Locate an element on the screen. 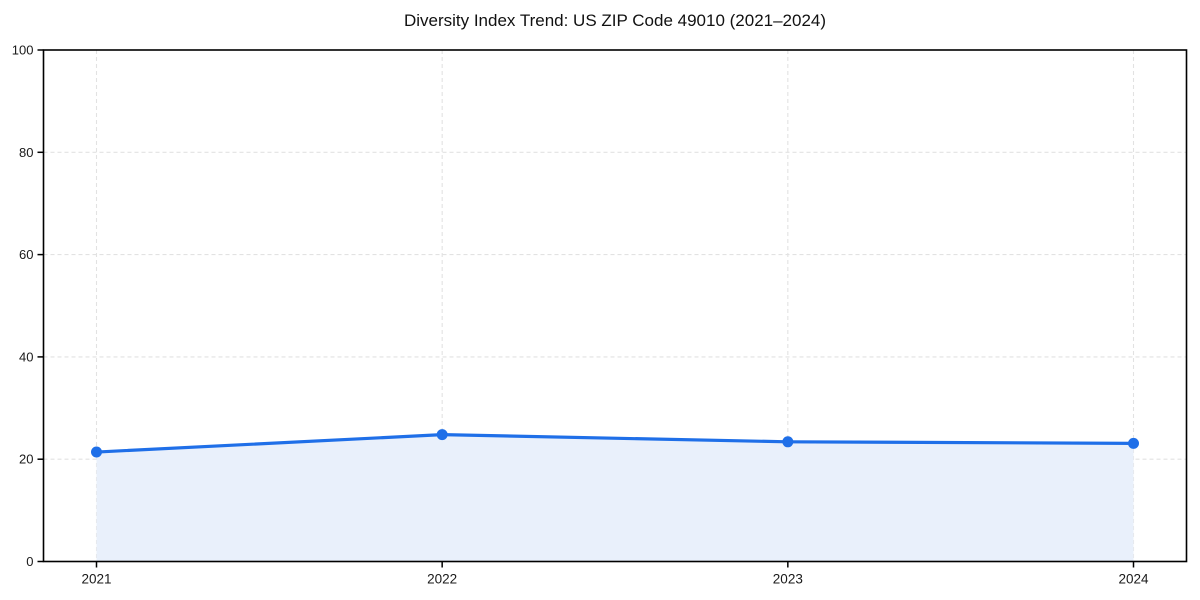  y-tick-label: 0 is located at coordinates (29, 561).